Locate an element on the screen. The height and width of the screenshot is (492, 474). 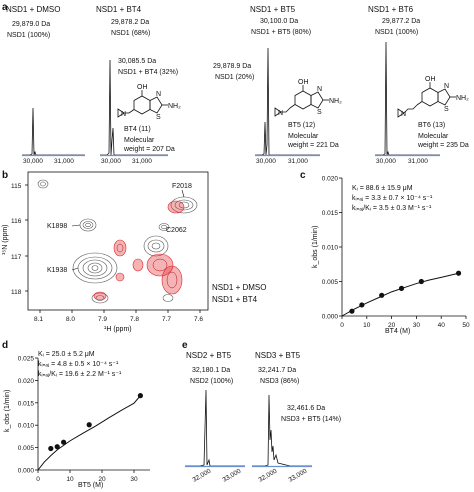
peak-mass: 32,180.1 Da is located at coordinates (211, 370).